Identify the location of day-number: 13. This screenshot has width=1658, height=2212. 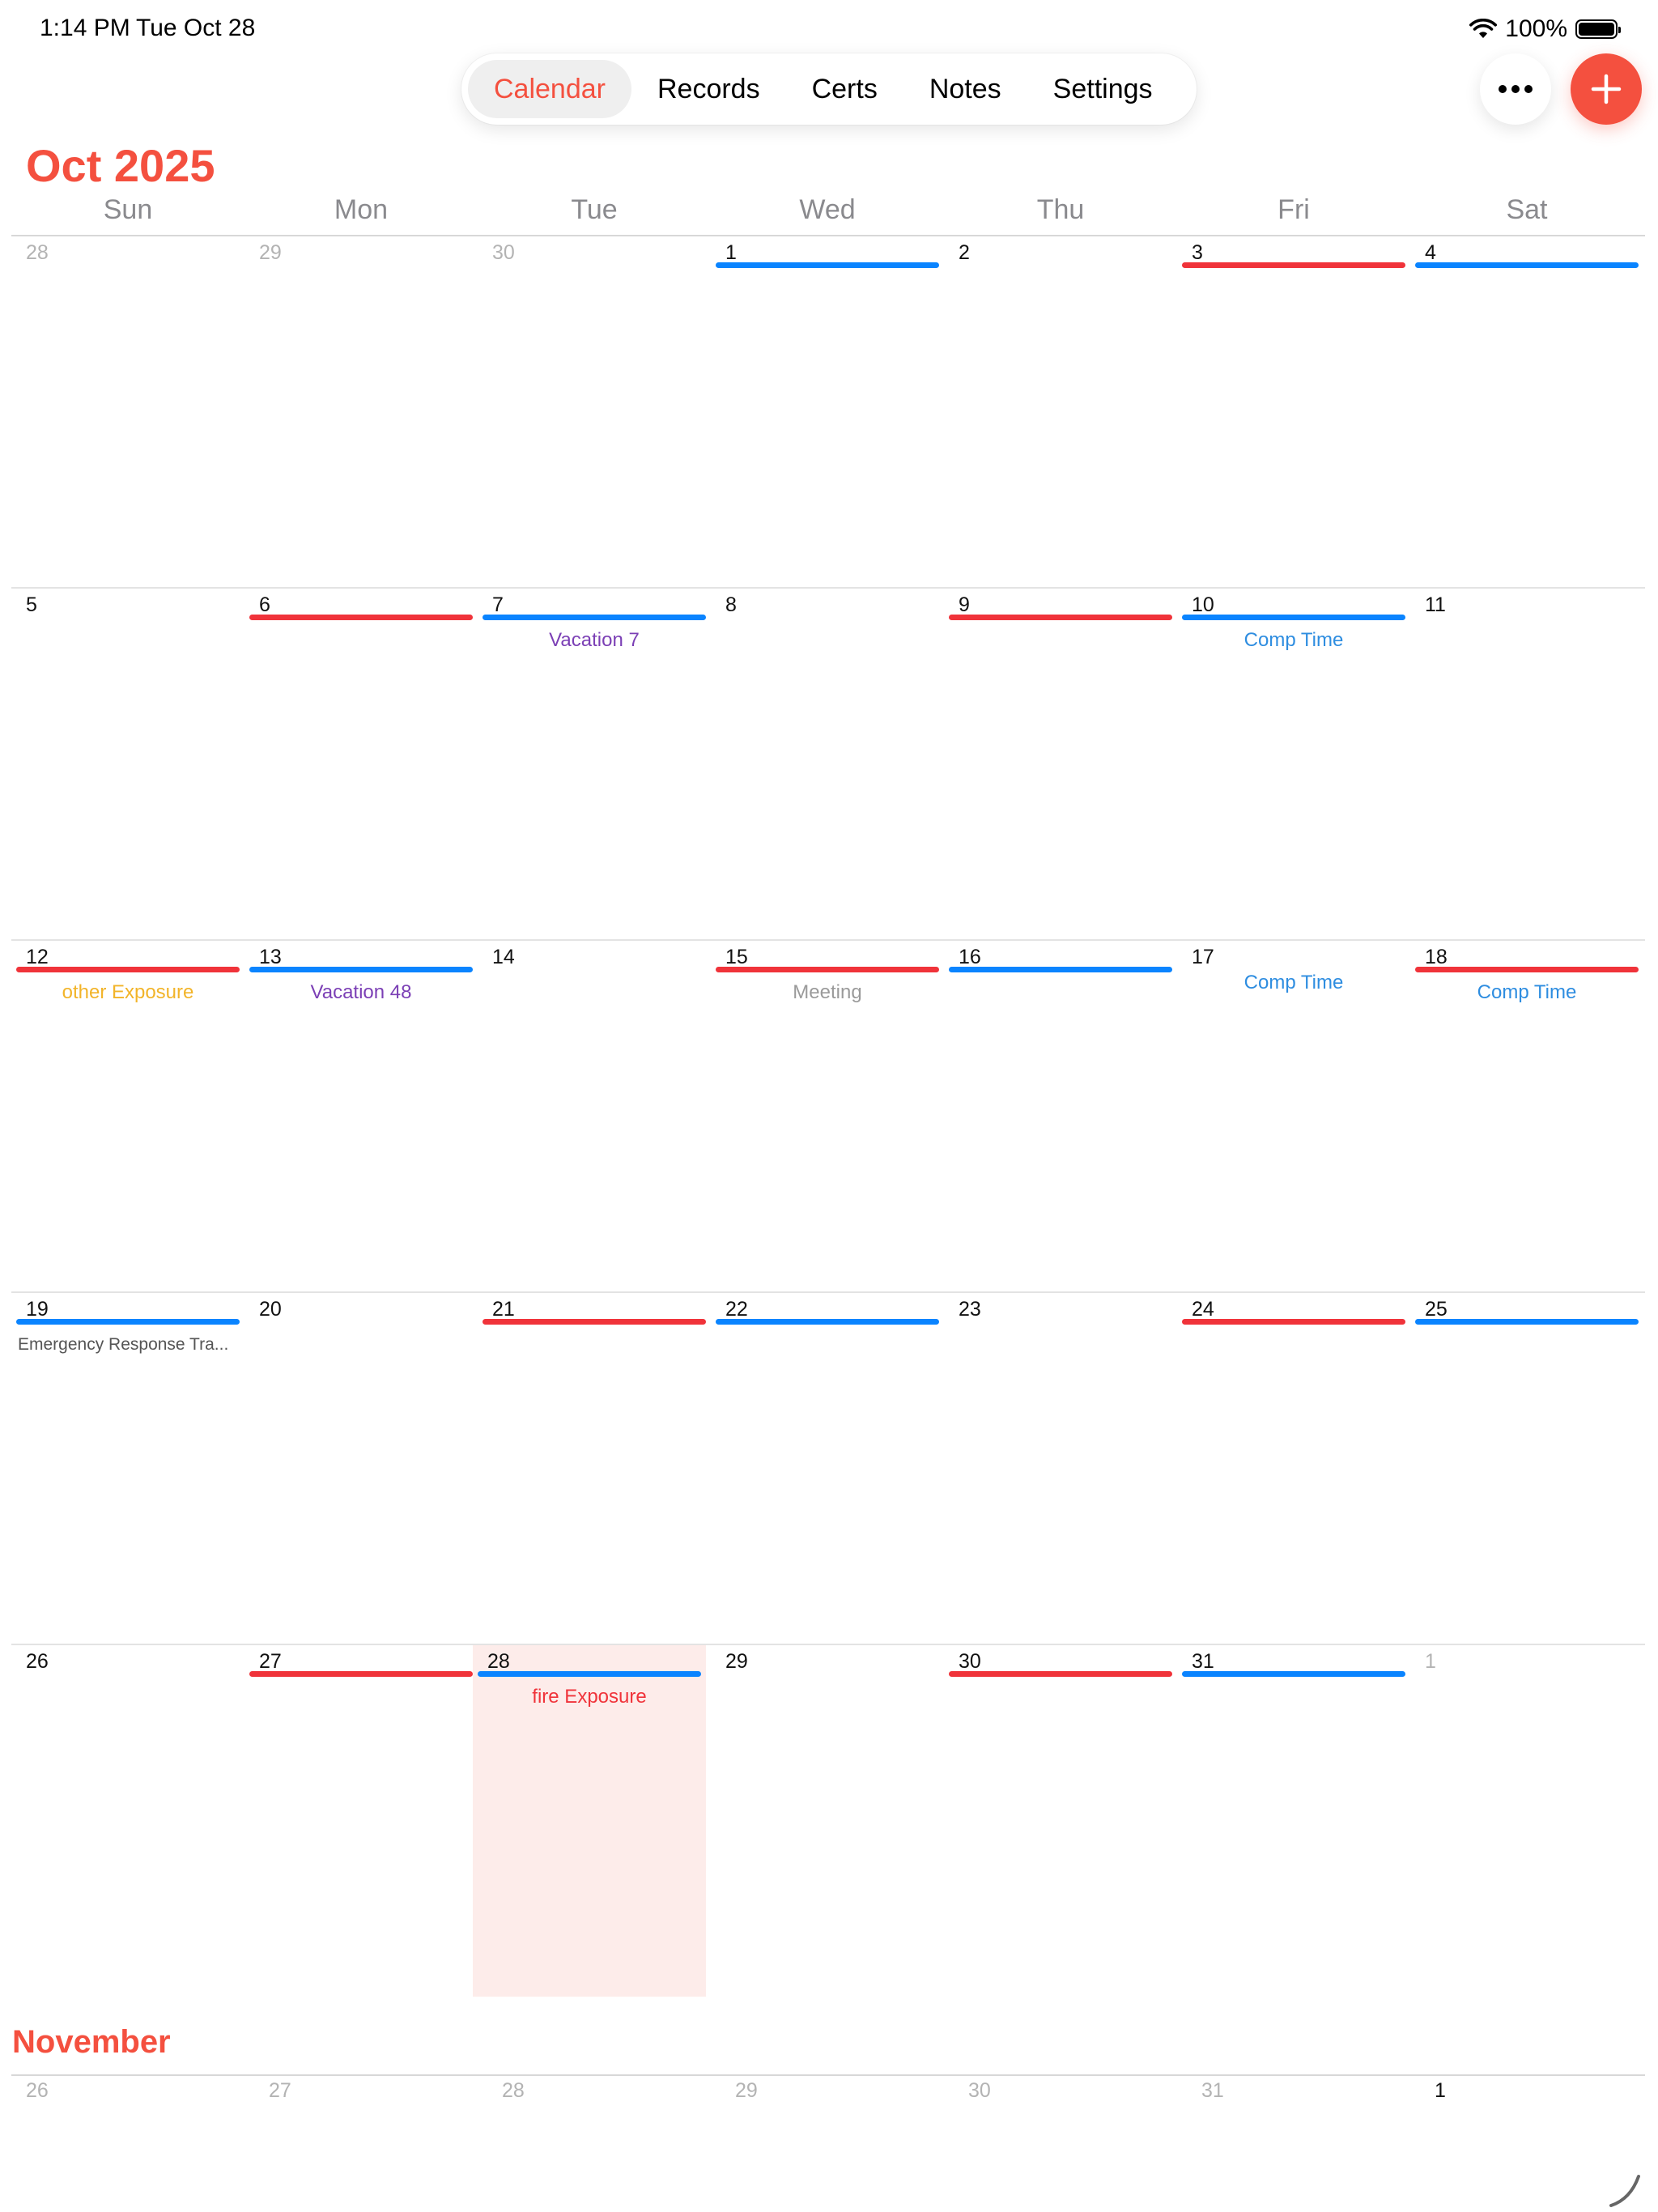
(270, 957).